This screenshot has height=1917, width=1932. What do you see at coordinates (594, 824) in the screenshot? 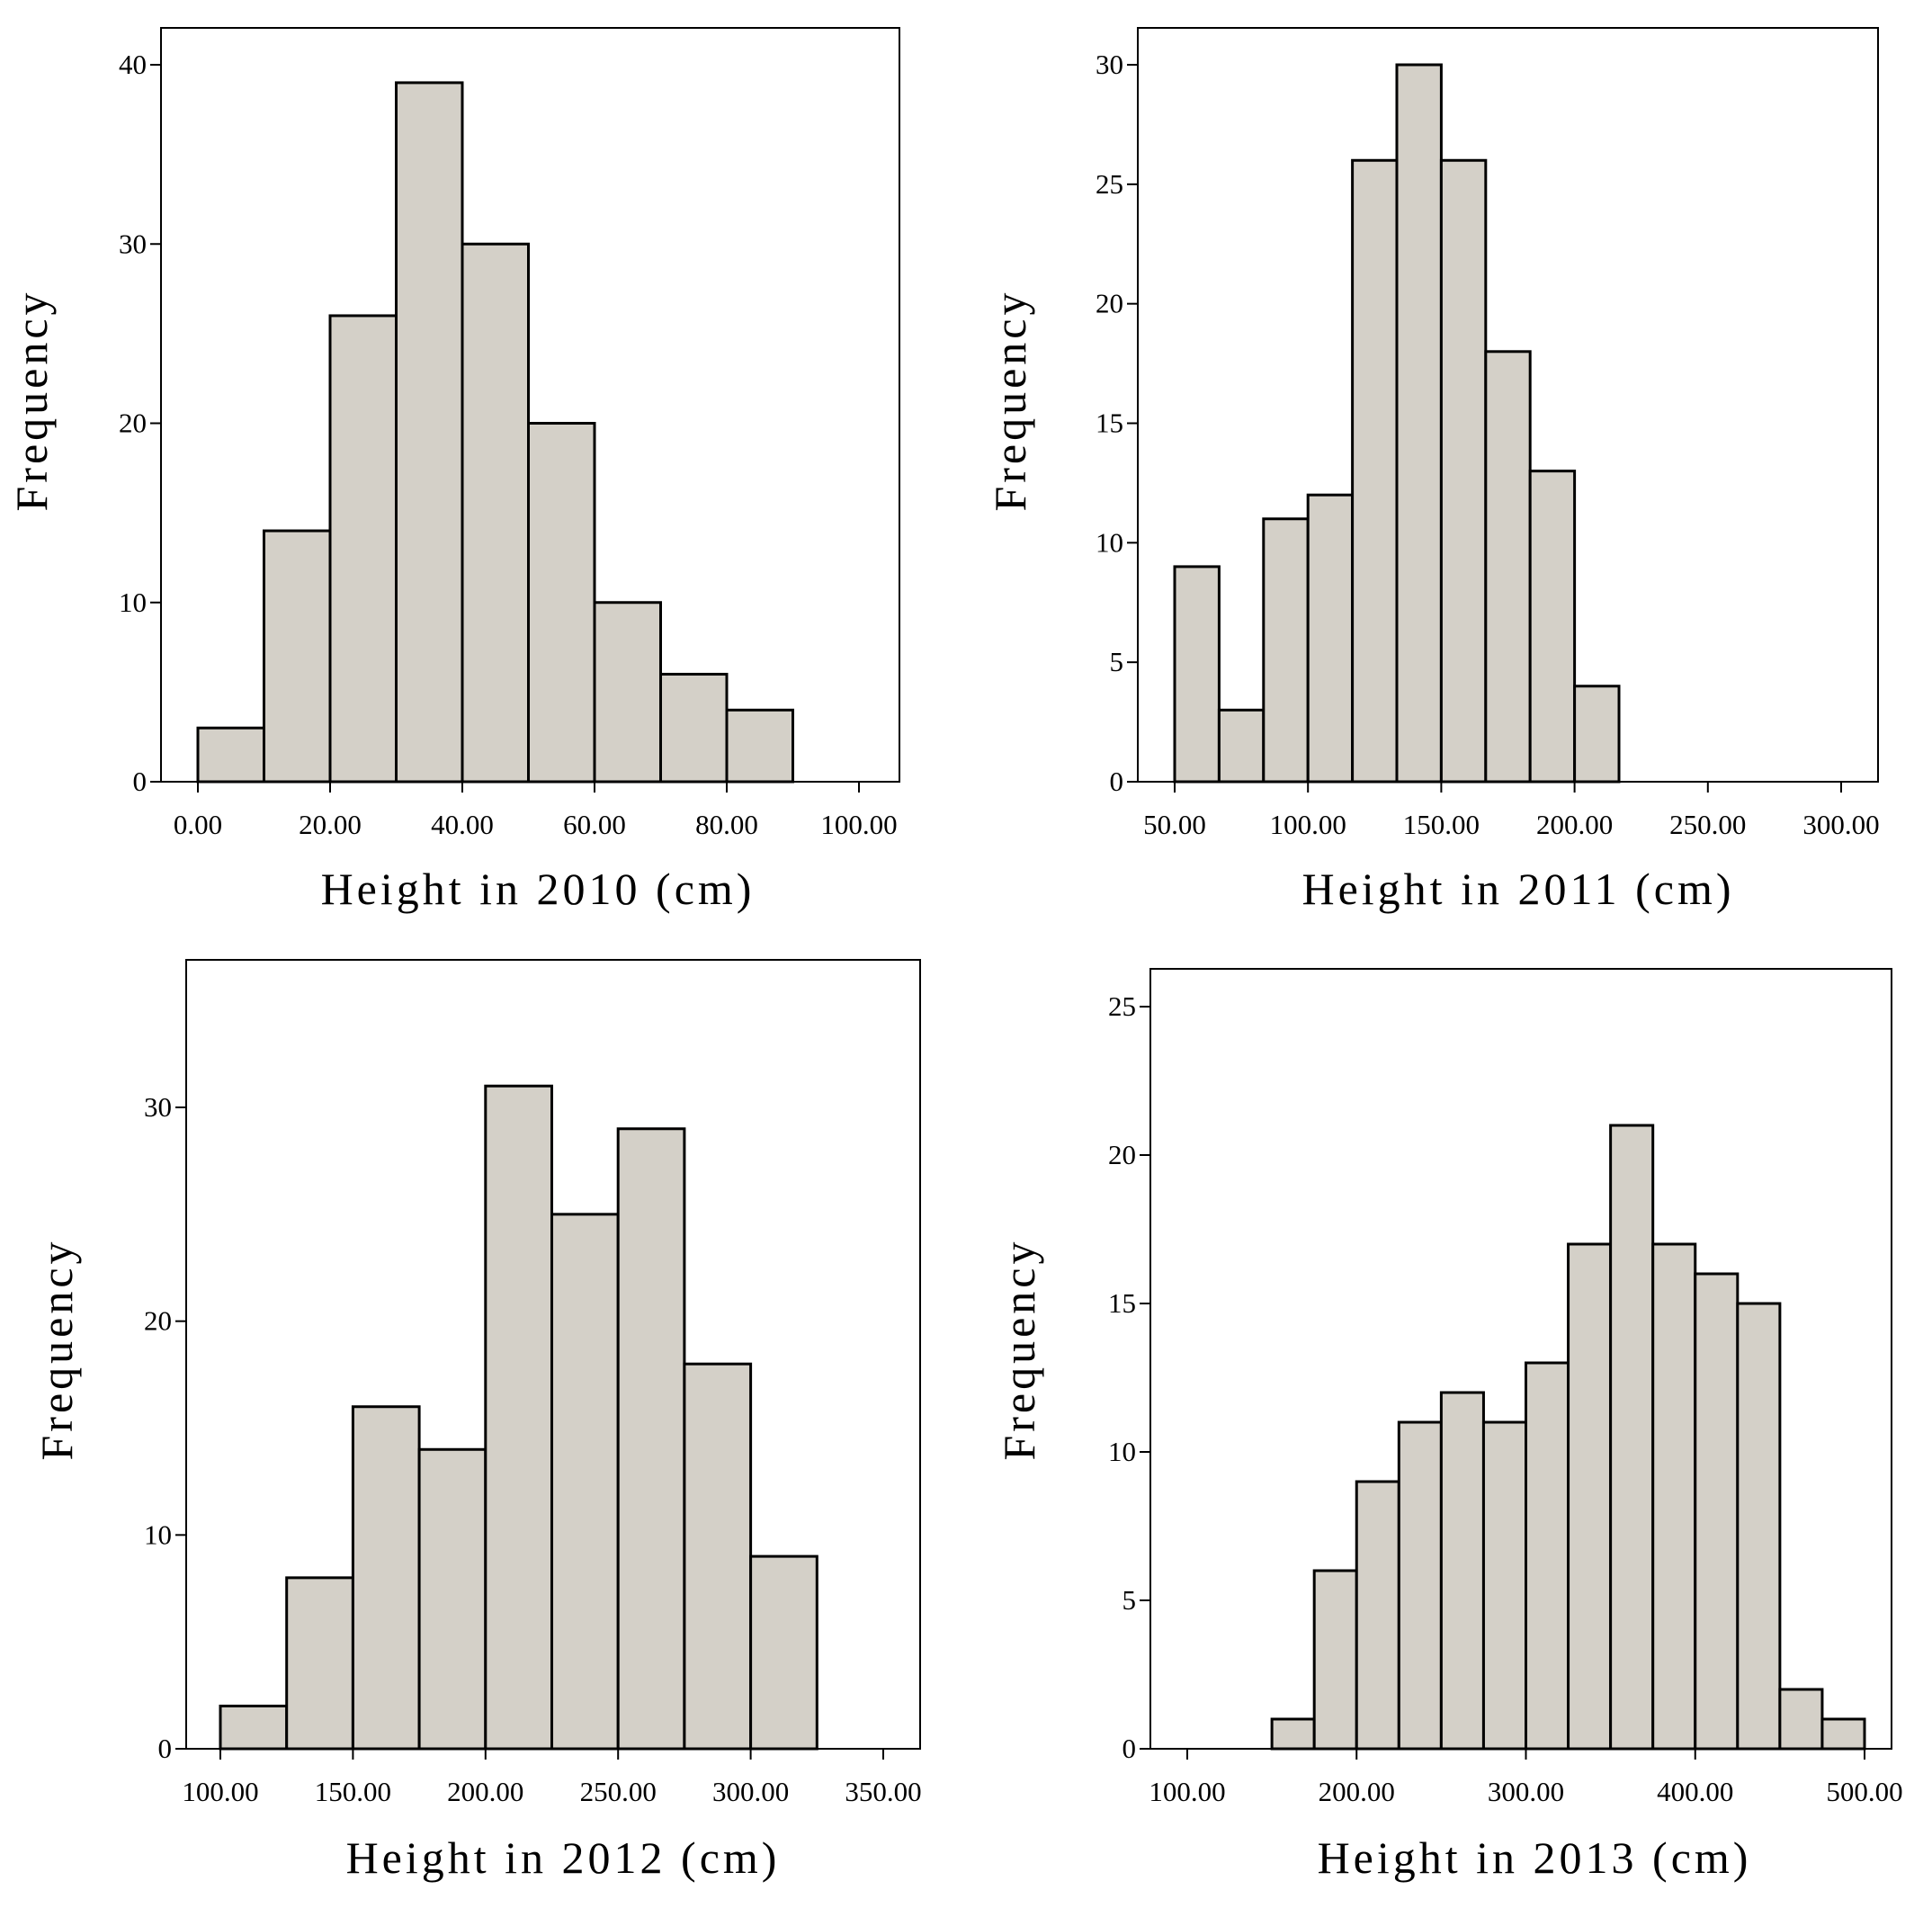
I see `x-tick-label: 60.00` at bounding box center [594, 824].